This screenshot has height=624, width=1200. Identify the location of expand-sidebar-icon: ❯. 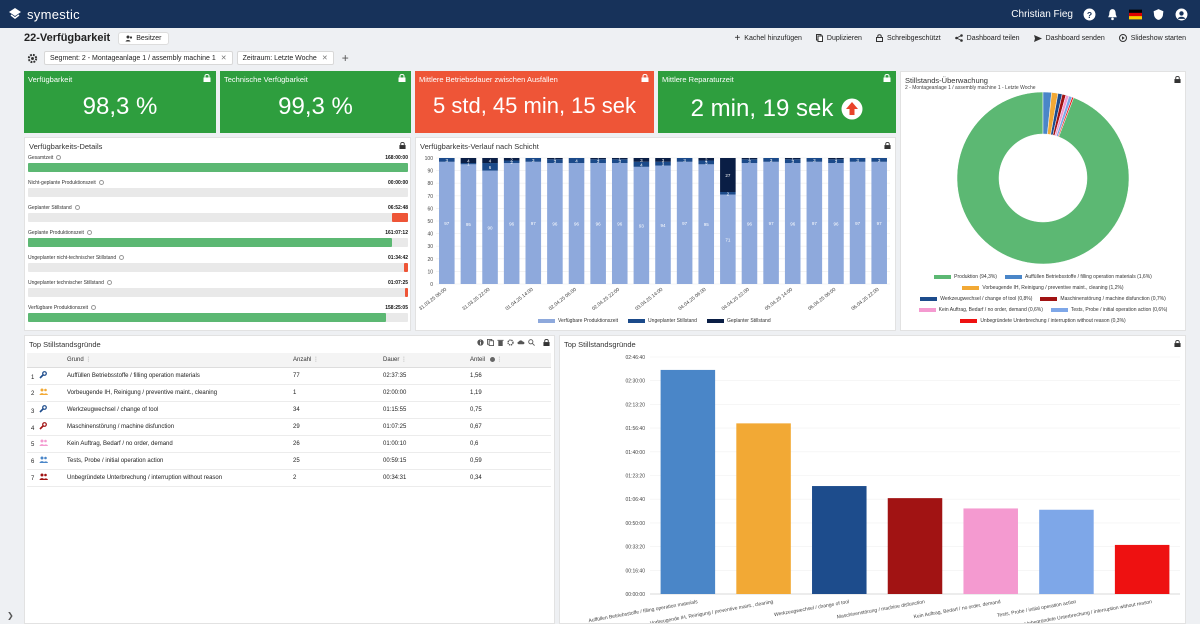
(10, 615).